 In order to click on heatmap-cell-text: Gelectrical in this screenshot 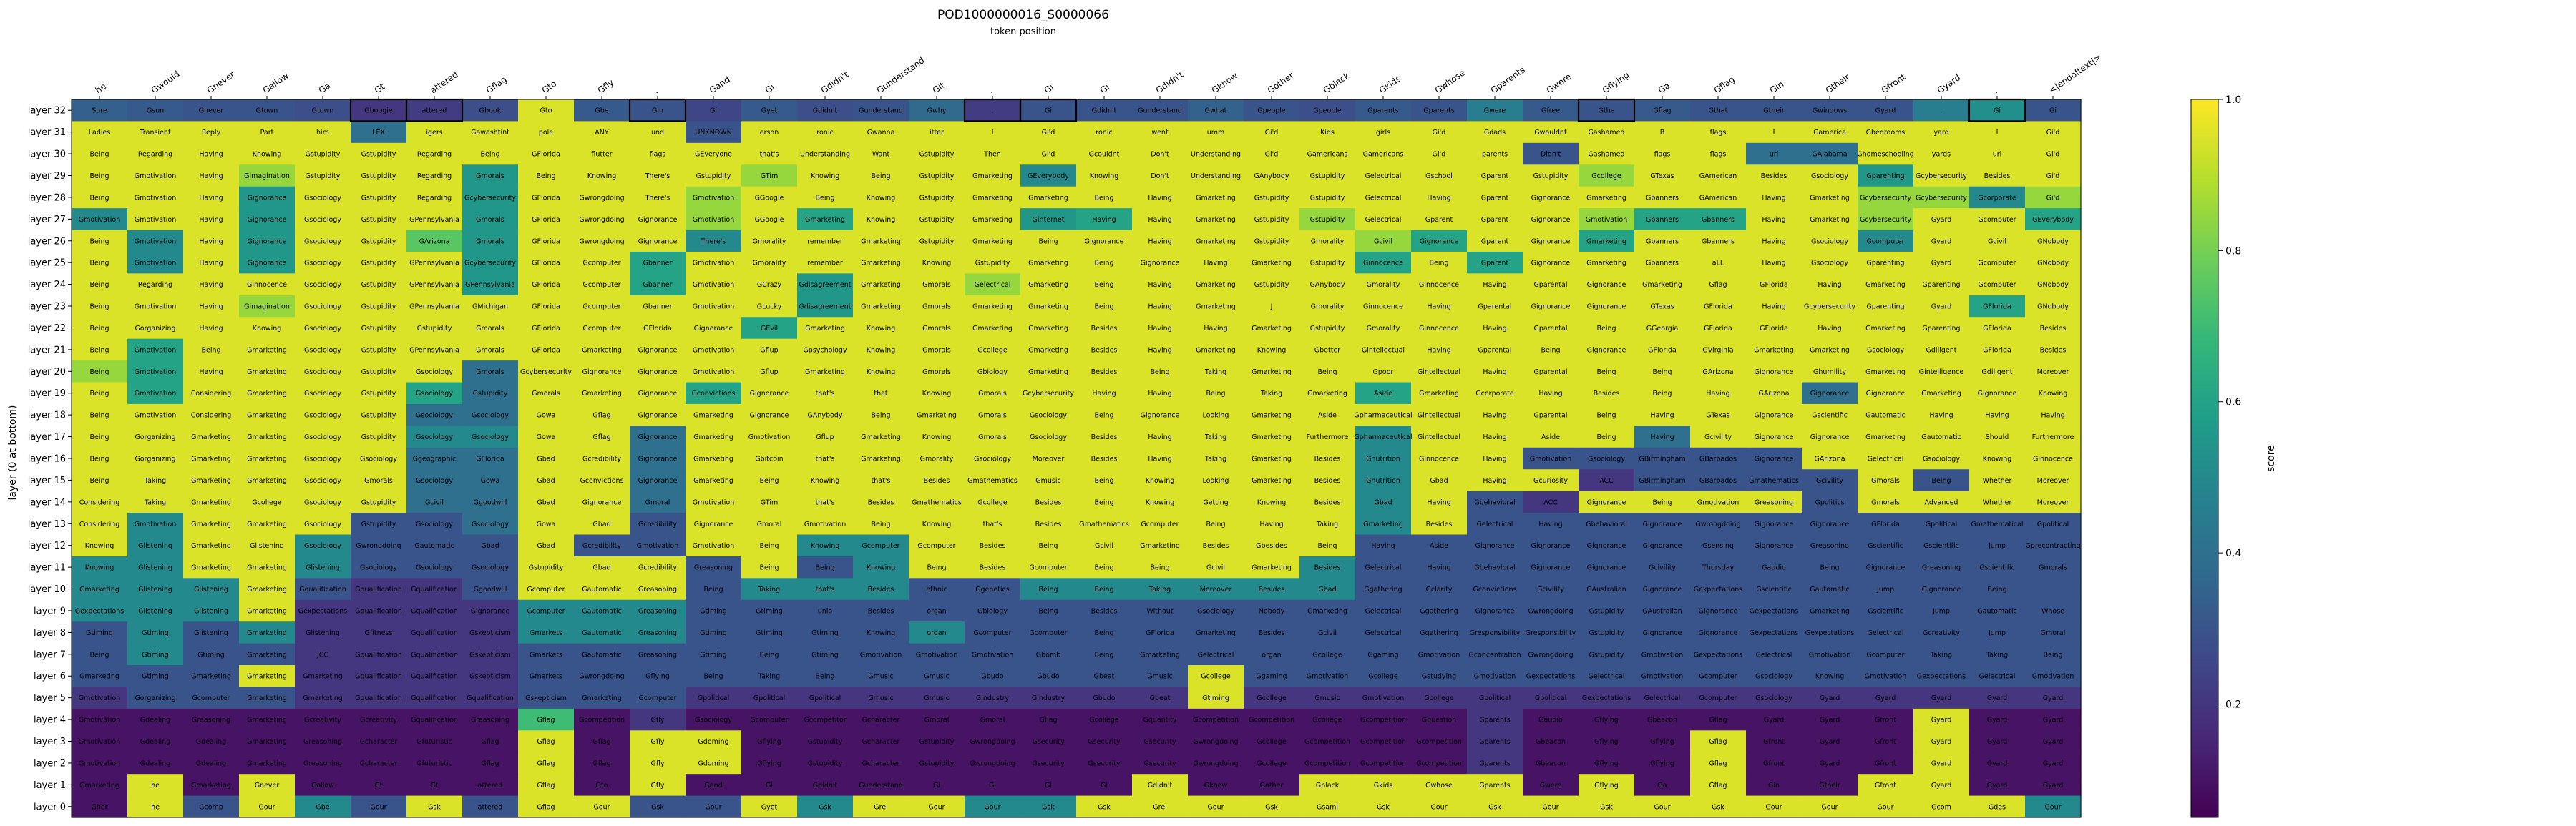, I will do `click(1383, 633)`.